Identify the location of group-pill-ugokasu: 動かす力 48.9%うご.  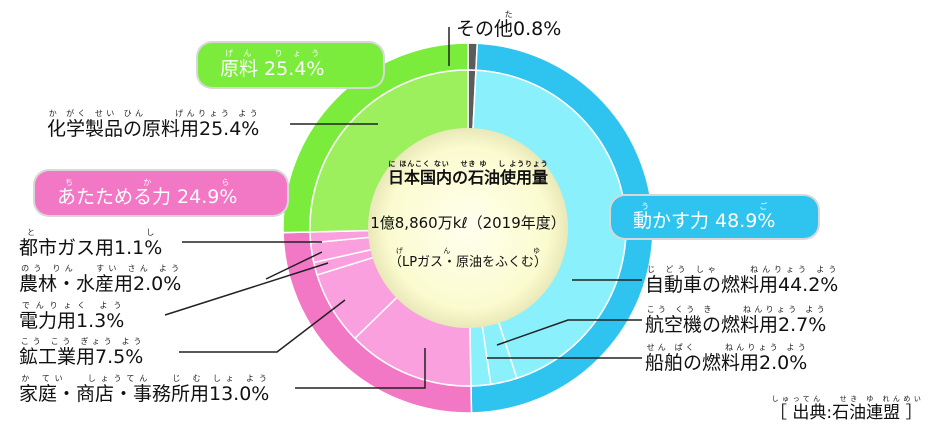
(714, 217).